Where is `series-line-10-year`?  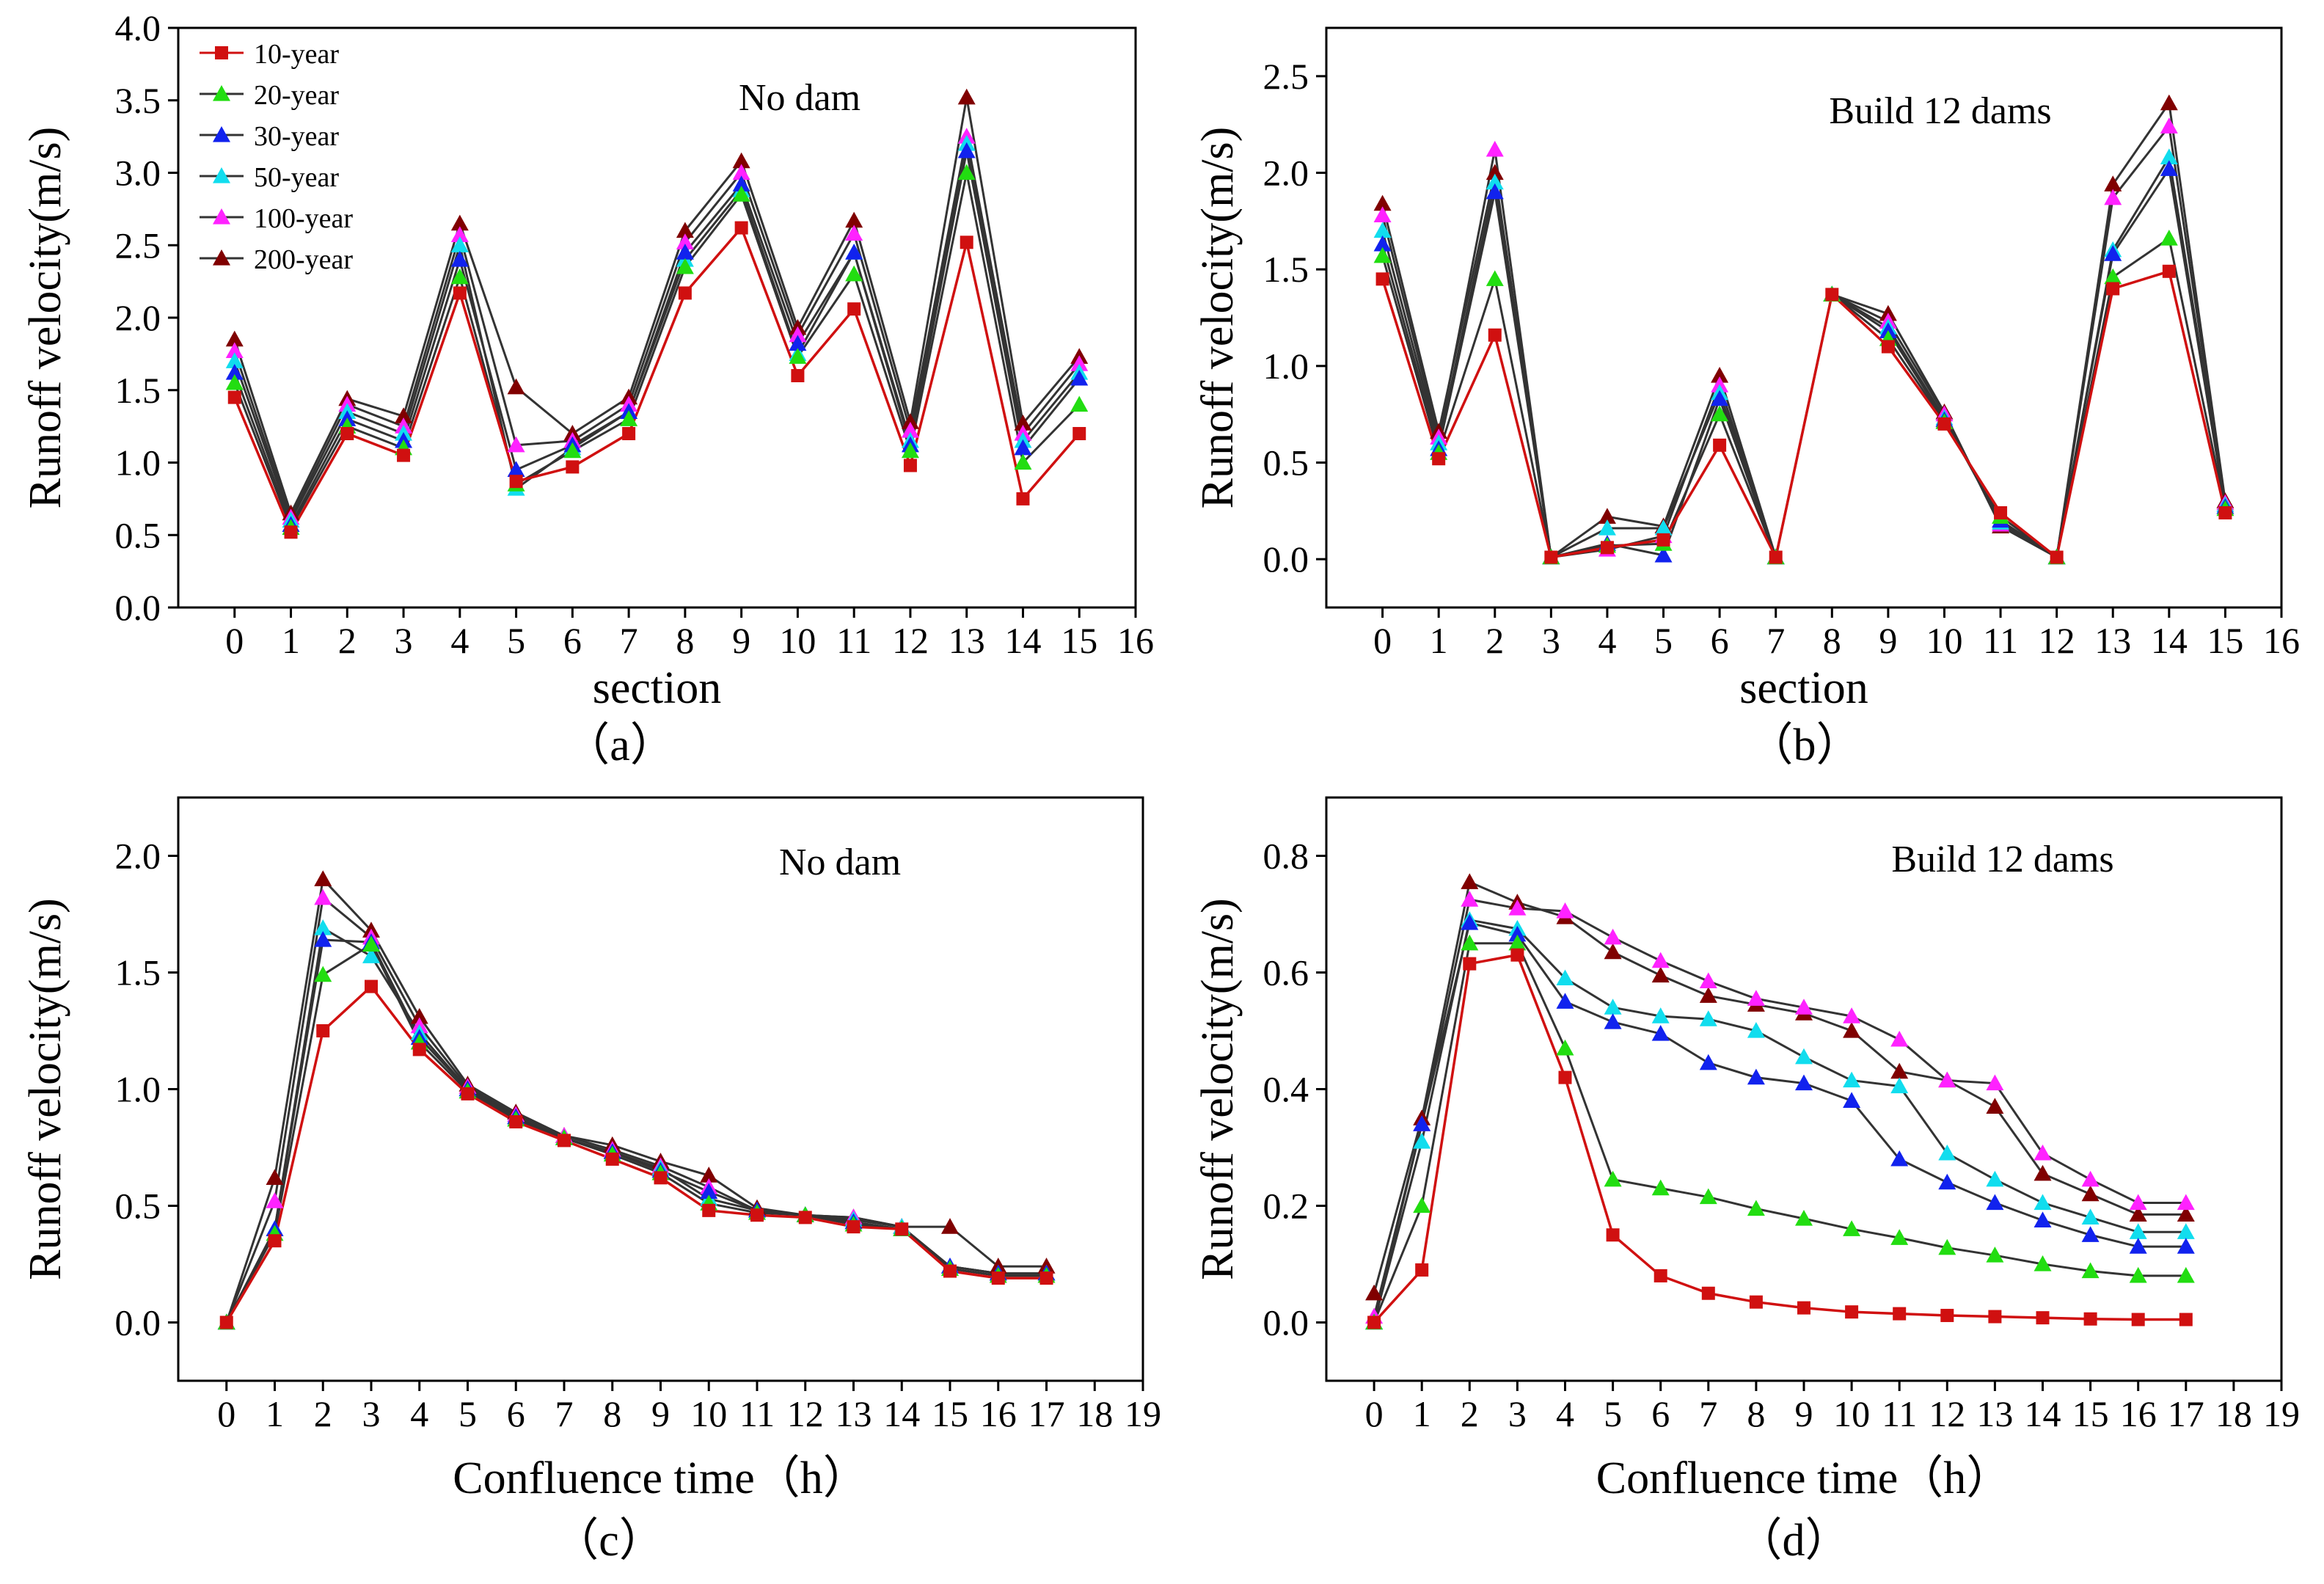
series-line-10-year is located at coordinates (1779, 1139).